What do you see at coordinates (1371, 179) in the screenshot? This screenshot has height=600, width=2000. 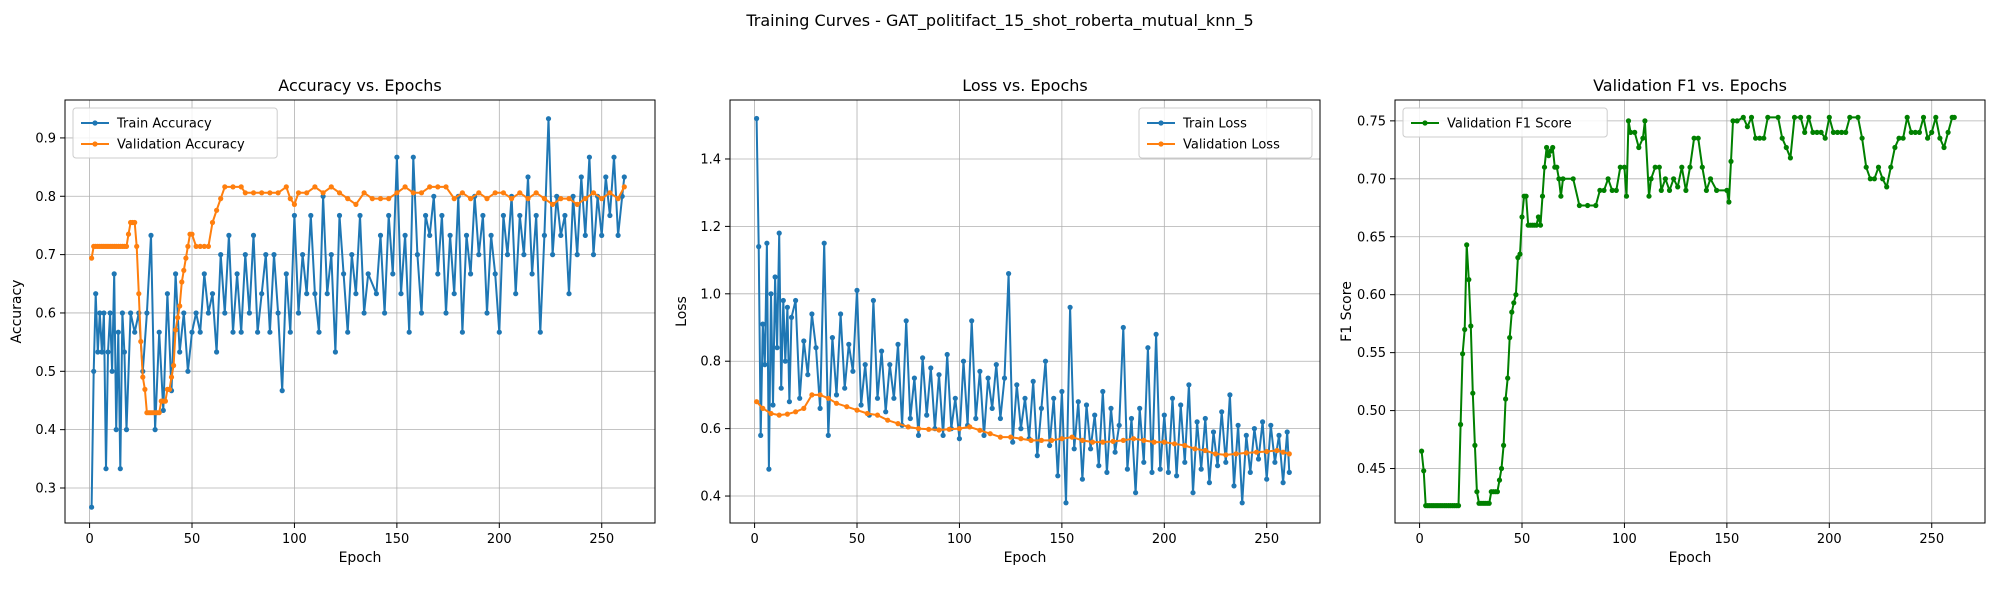 I see `y-tick-label: 0.70` at bounding box center [1371, 179].